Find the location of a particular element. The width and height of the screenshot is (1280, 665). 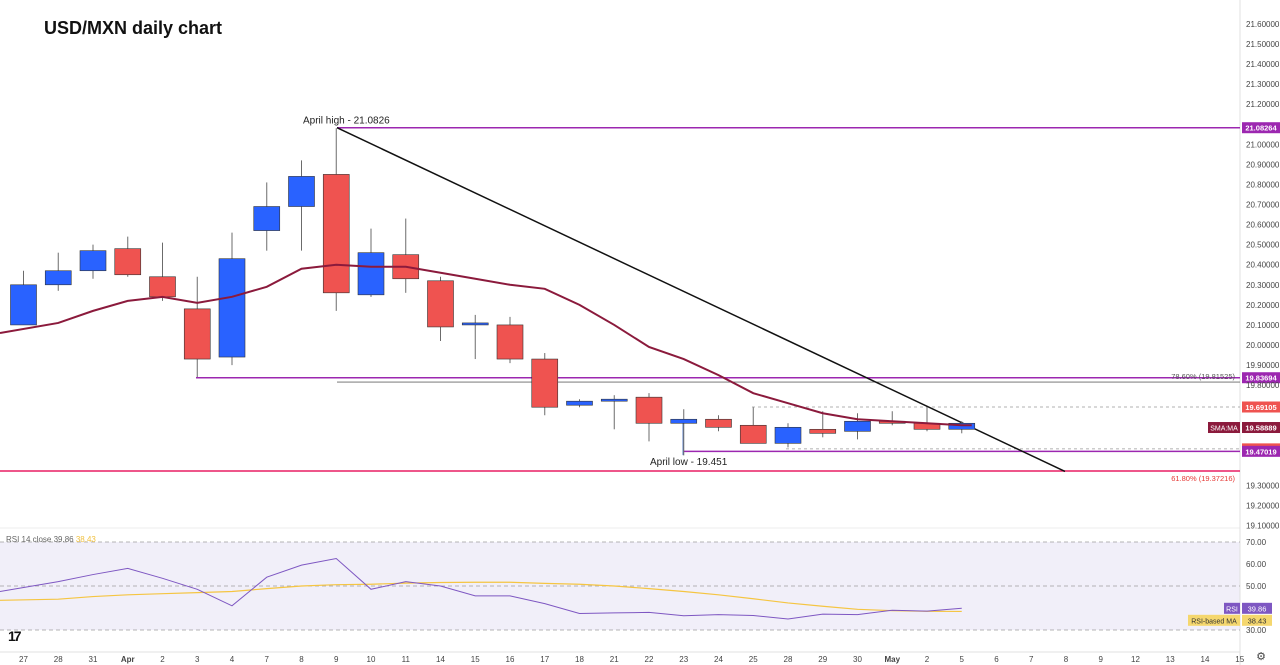

rsi-indicator-label: RSI 14 close 39.86 38.43 is located at coordinates (51, 539).